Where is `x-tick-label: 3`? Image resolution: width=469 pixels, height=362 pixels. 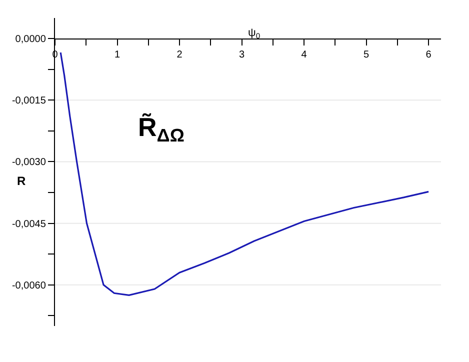
x-tick-label: 3 is located at coordinates (241, 55).